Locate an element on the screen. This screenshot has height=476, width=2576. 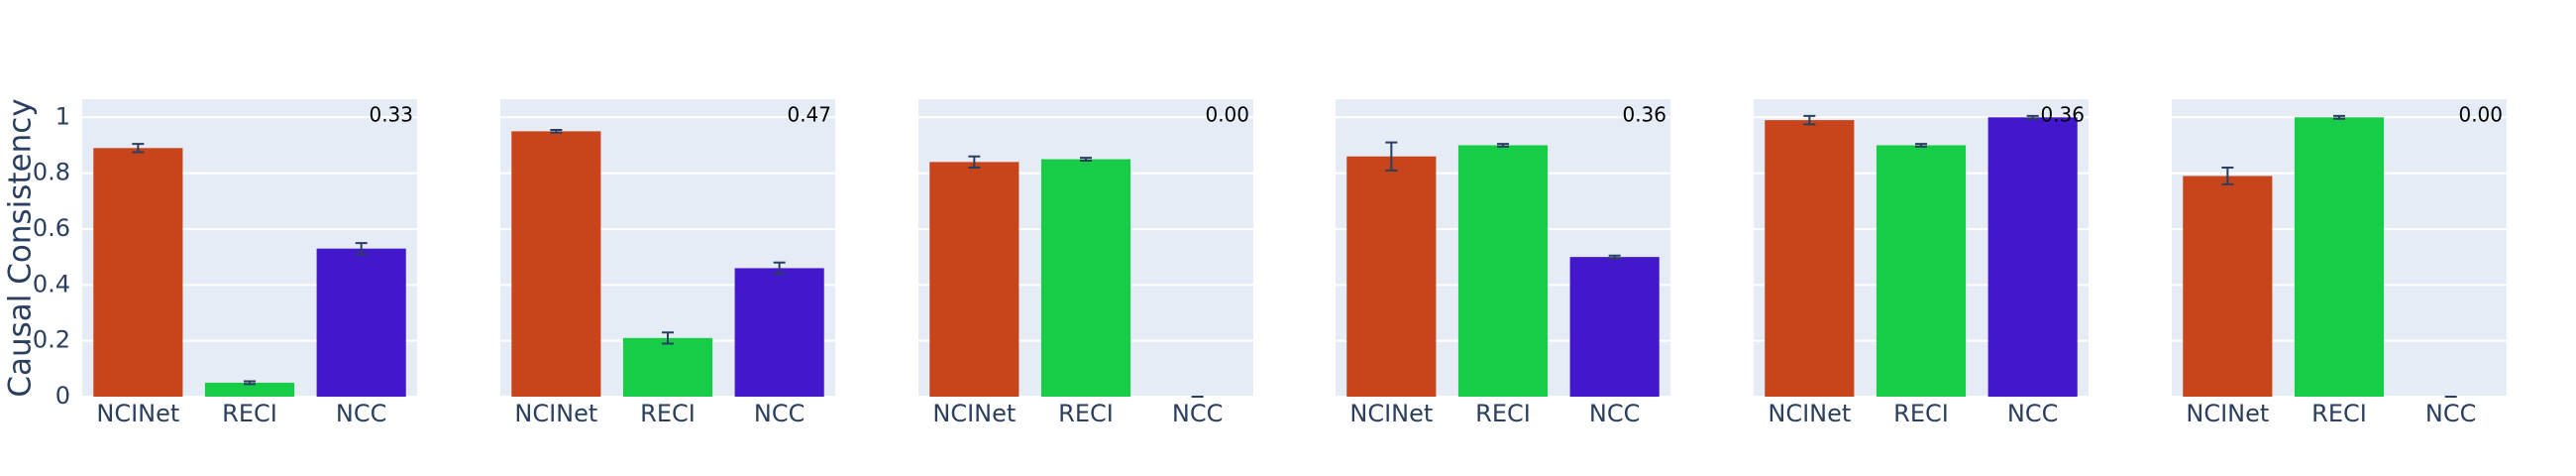
annotation: 0.33 is located at coordinates (391, 115).